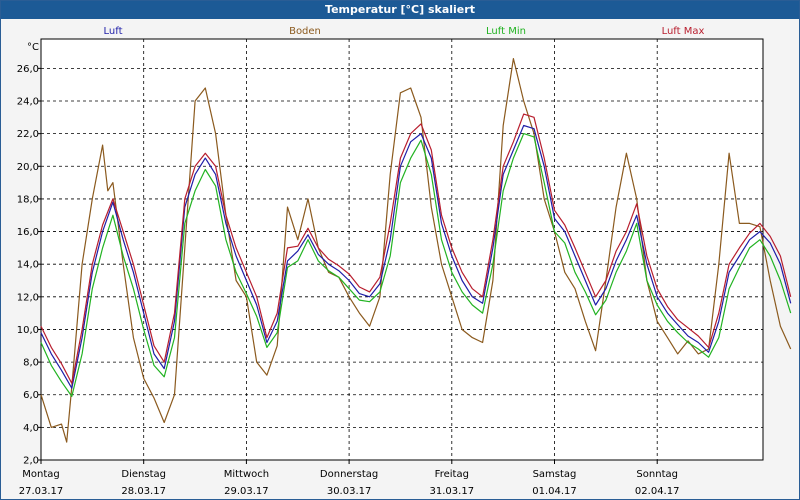 The image size is (800, 500). What do you see at coordinates (657, 491) in the screenshot?
I see `x-tick-label-date: 02.04.17` at bounding box center [657, 491].